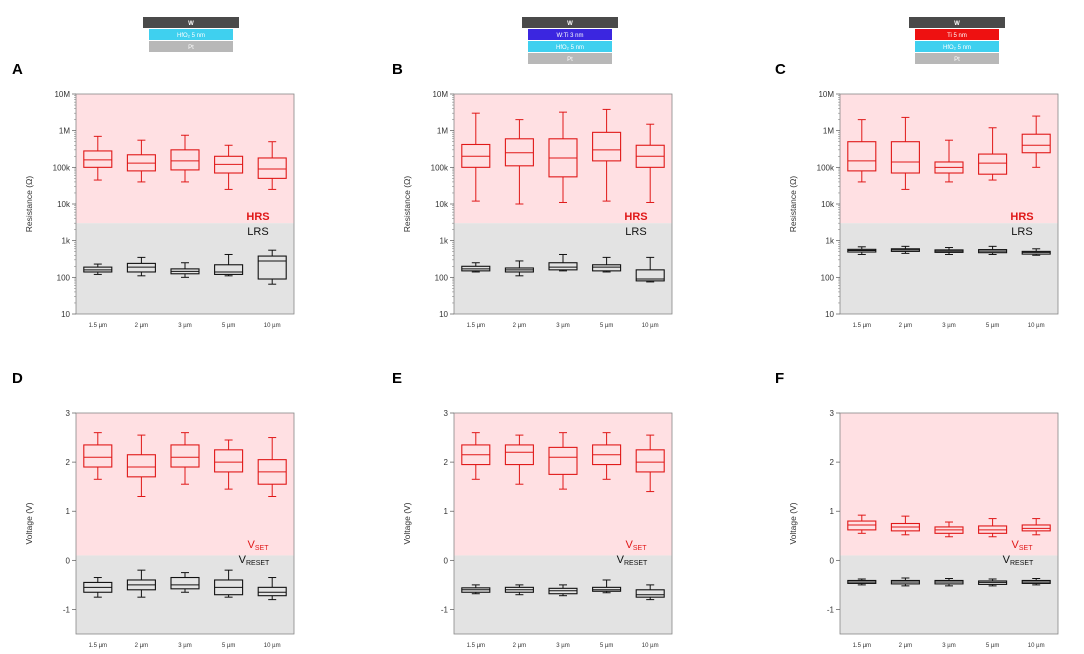 The image size is (1084, 654). Describe the element at coordinates (826, 94) in the screenshot. I see `y-tick-label: 10M` at that location.